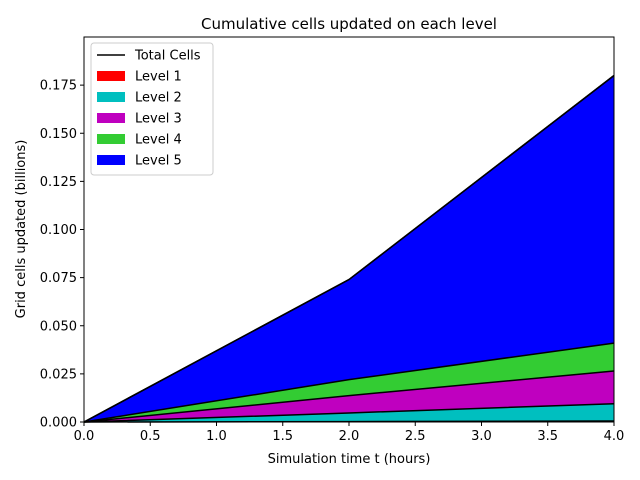  I want to click on y-axis-ticks: 0.000 0.025 0.050 0.075 0.100 0.125 0.150 0.175, so click(62, 255).